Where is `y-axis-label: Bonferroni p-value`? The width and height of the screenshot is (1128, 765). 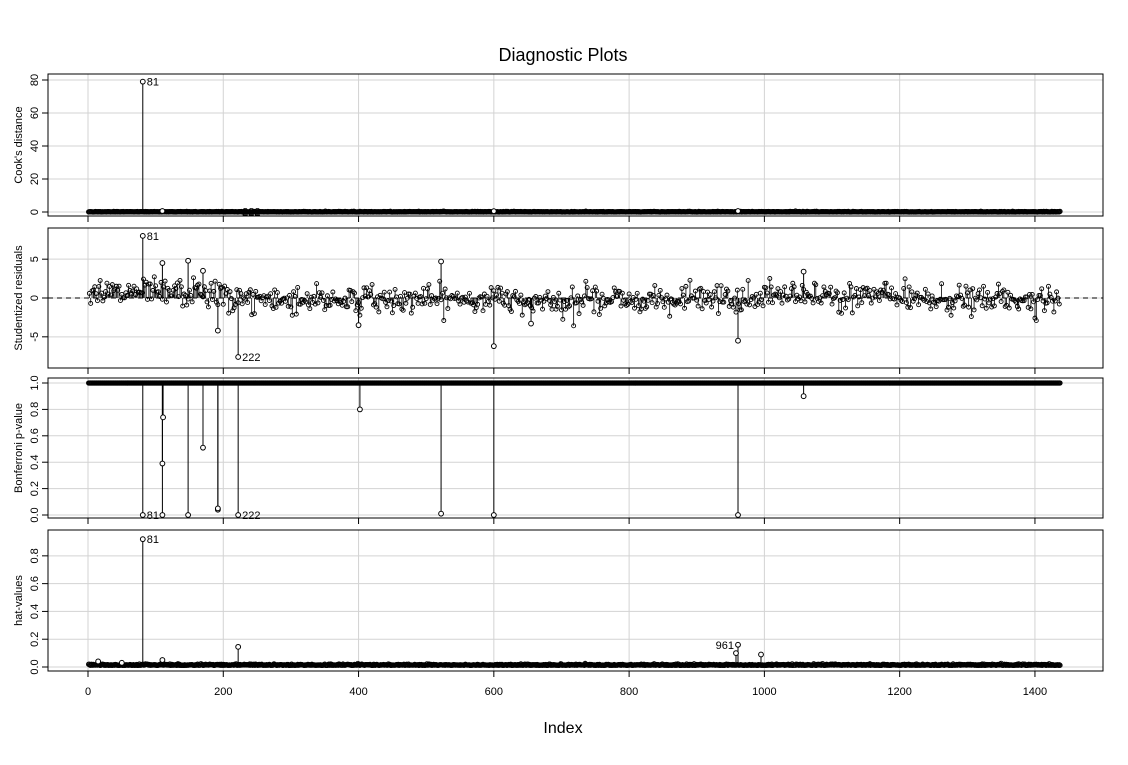 y-axis-label: Bonferroni p-value is located at coordinates (19, 448).